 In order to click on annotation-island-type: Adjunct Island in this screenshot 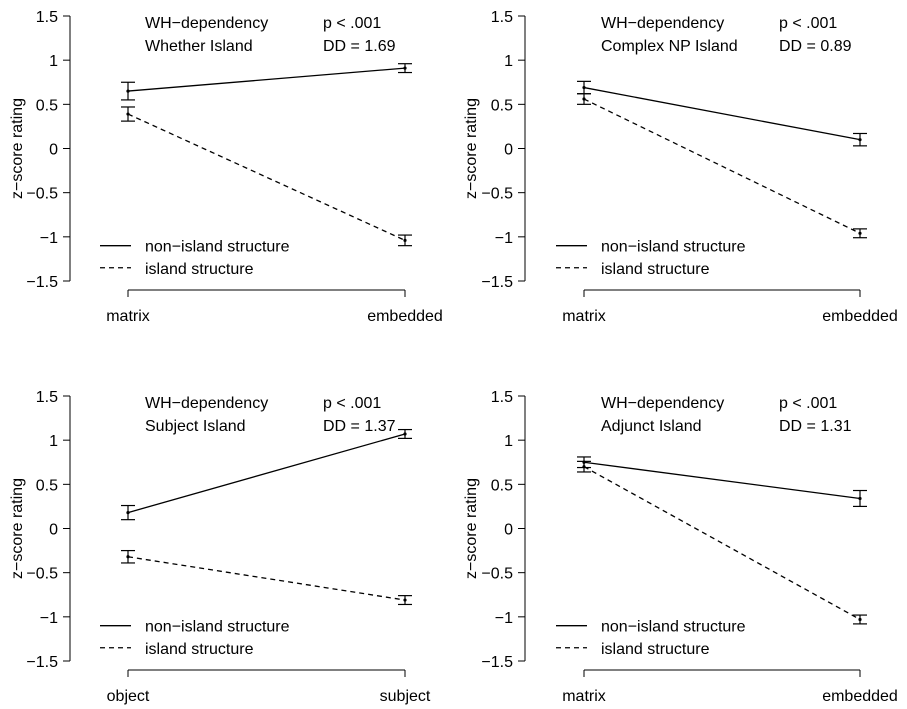, I will do `click(651, 426)`.